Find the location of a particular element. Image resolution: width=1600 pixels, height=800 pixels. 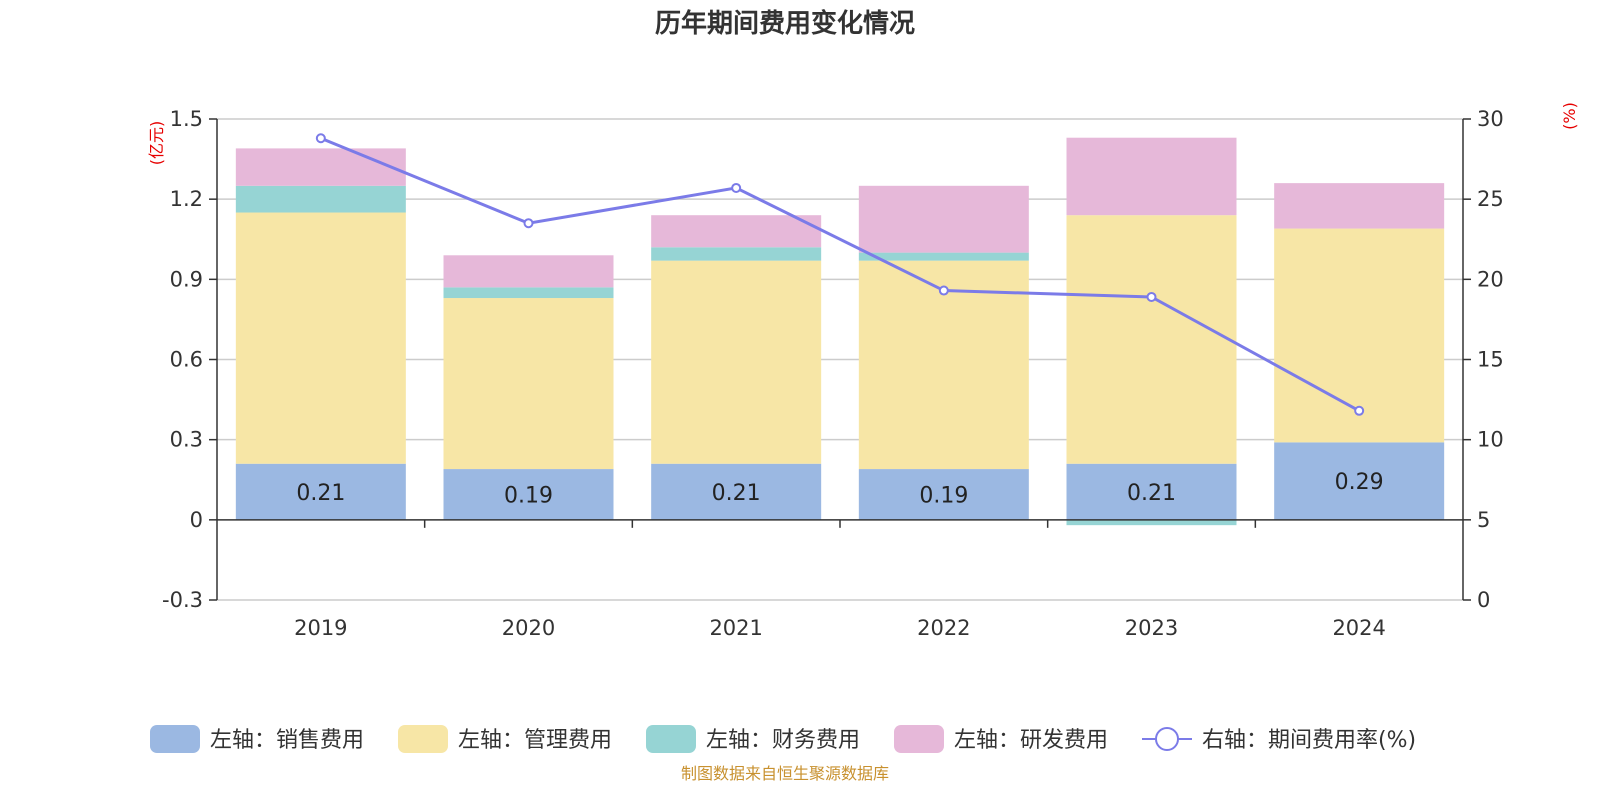

bar-sales-2023 is located at coordinates (1151, 491).